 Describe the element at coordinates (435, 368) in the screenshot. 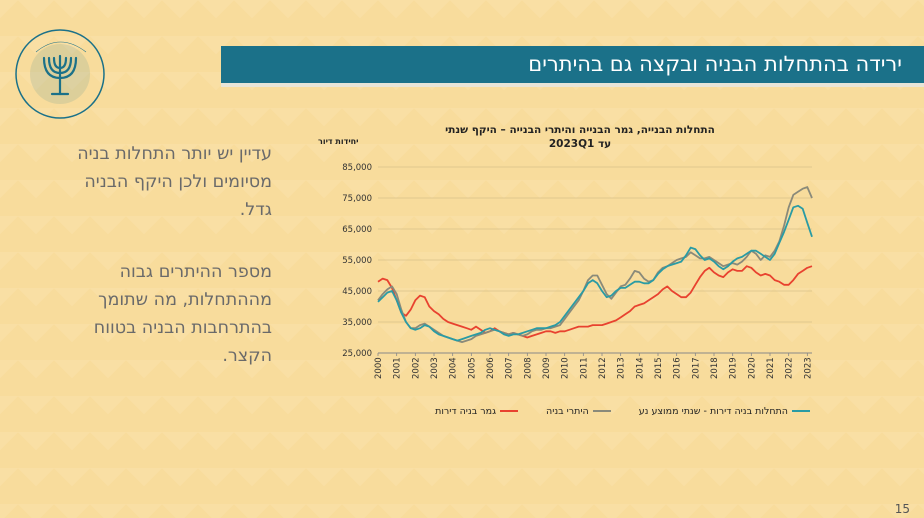

I see `x-tick-label: 2003` at that location.